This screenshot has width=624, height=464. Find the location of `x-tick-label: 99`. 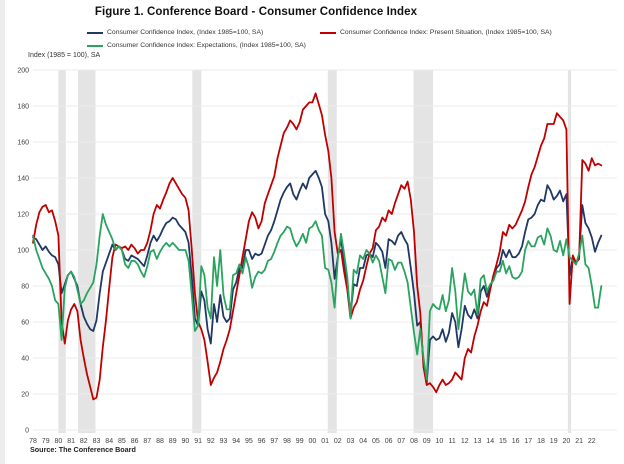

x-tick-label: 99 is located at coordinates (300, 441).